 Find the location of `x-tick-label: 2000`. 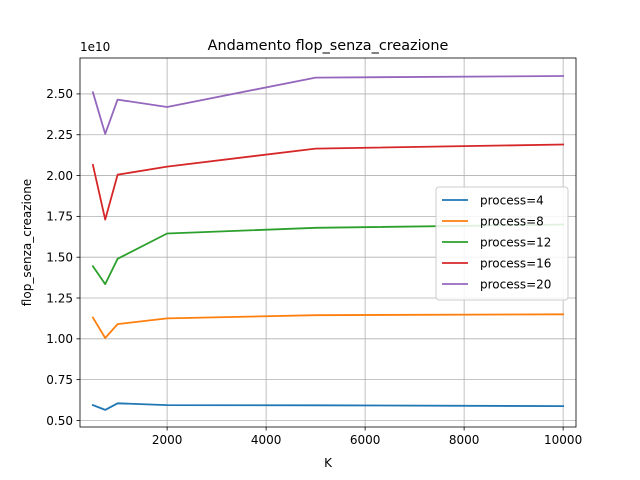

x-tick-label: 2000 is located at coordinates (167, 440).